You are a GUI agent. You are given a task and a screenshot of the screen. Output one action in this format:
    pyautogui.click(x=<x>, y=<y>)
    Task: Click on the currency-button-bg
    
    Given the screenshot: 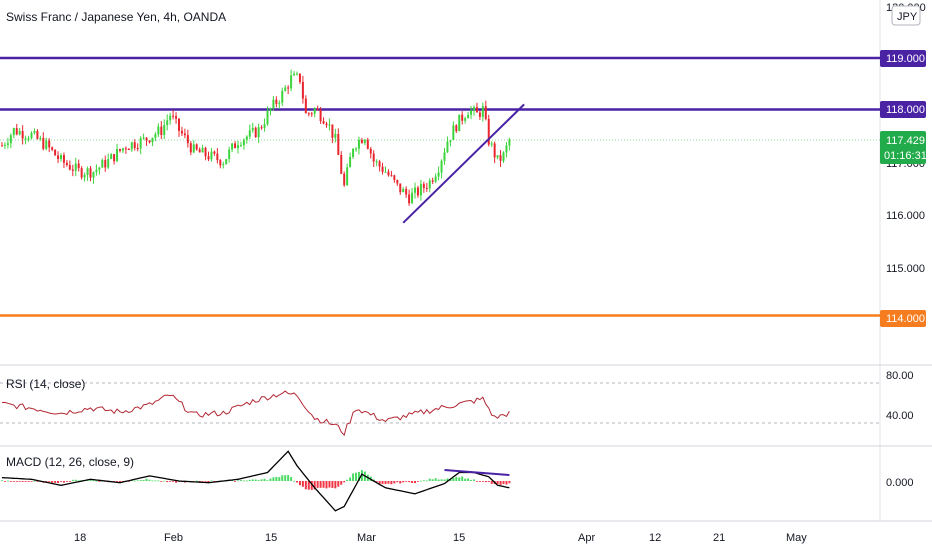 What is the action you would take?
    pyautogui.click(x=906, y=15)
    